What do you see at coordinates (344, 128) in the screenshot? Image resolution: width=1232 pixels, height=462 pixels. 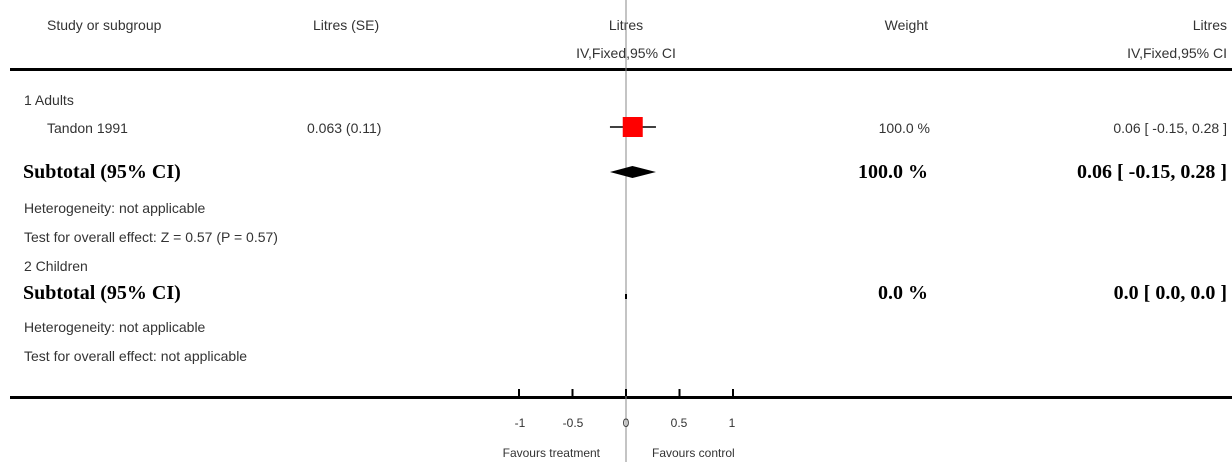 I see `study-litres-se: 0.063 (0.11)` at bounding box center [344, 128].